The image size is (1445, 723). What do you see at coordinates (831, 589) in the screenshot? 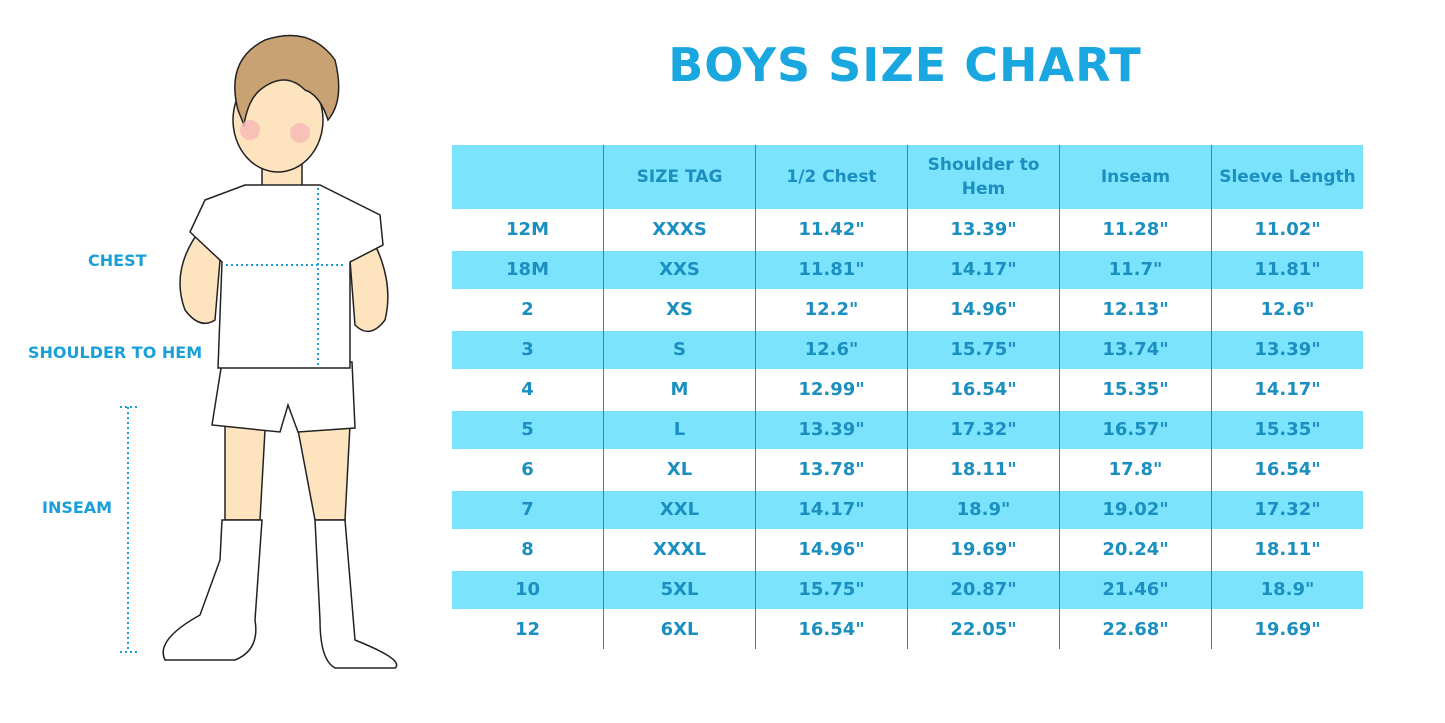
I see `cell-half-chest: 15.75"` at bounding box center [831, 589].